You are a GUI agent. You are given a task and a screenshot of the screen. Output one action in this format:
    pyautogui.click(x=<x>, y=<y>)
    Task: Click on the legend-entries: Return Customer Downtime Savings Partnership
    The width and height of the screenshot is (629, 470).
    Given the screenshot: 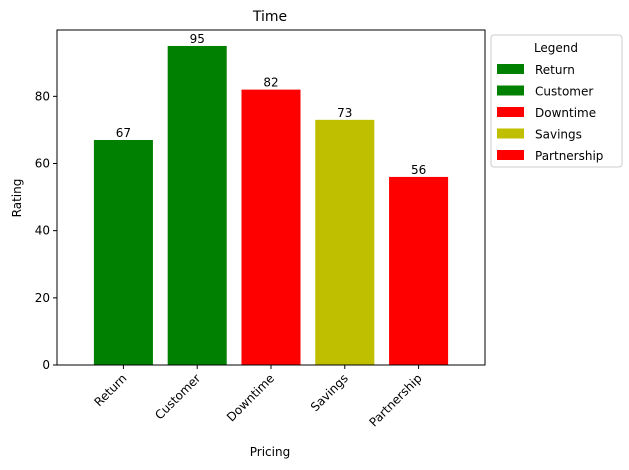 What is the action you would take?
    pyautogui.click(x=550, y=113)
    